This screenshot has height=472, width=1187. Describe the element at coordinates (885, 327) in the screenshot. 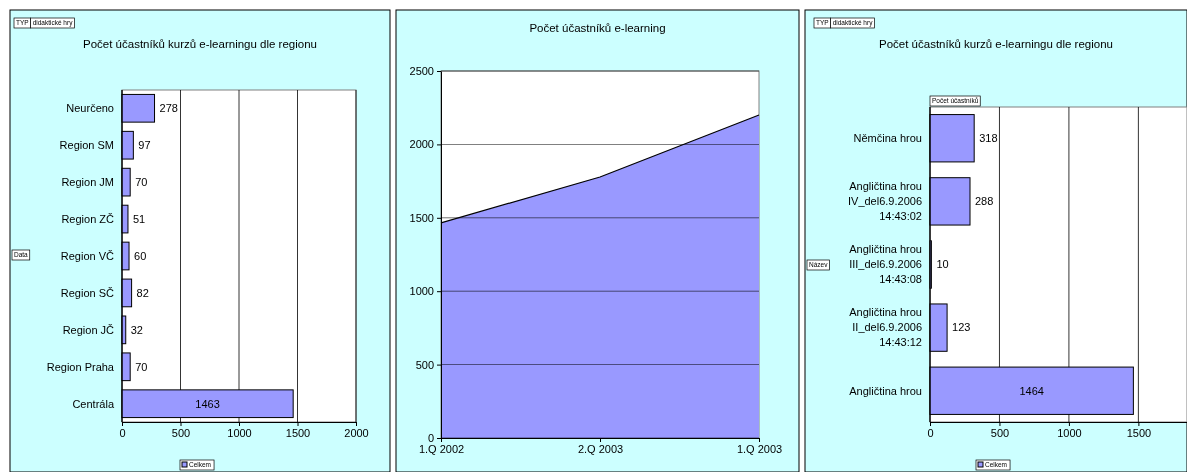

I see `y-tick-label: Angličtina hrou II_del6.9.2006 14:43:12` at that location.